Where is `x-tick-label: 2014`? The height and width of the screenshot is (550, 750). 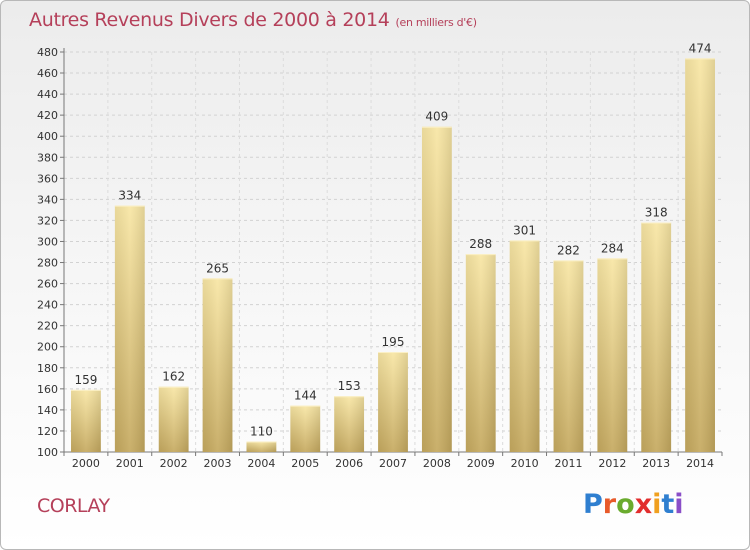 x-tick-label: 2014 is located at coordinates (700, 463).